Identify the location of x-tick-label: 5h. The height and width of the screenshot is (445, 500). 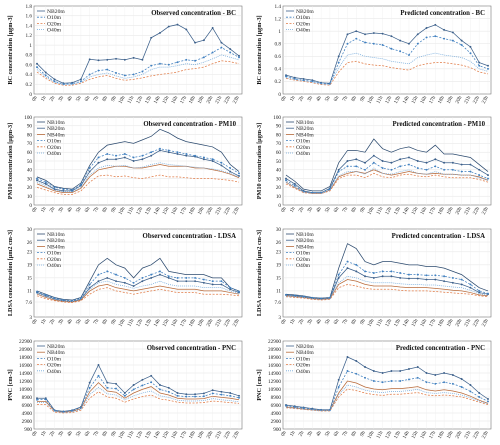
(328, 210).